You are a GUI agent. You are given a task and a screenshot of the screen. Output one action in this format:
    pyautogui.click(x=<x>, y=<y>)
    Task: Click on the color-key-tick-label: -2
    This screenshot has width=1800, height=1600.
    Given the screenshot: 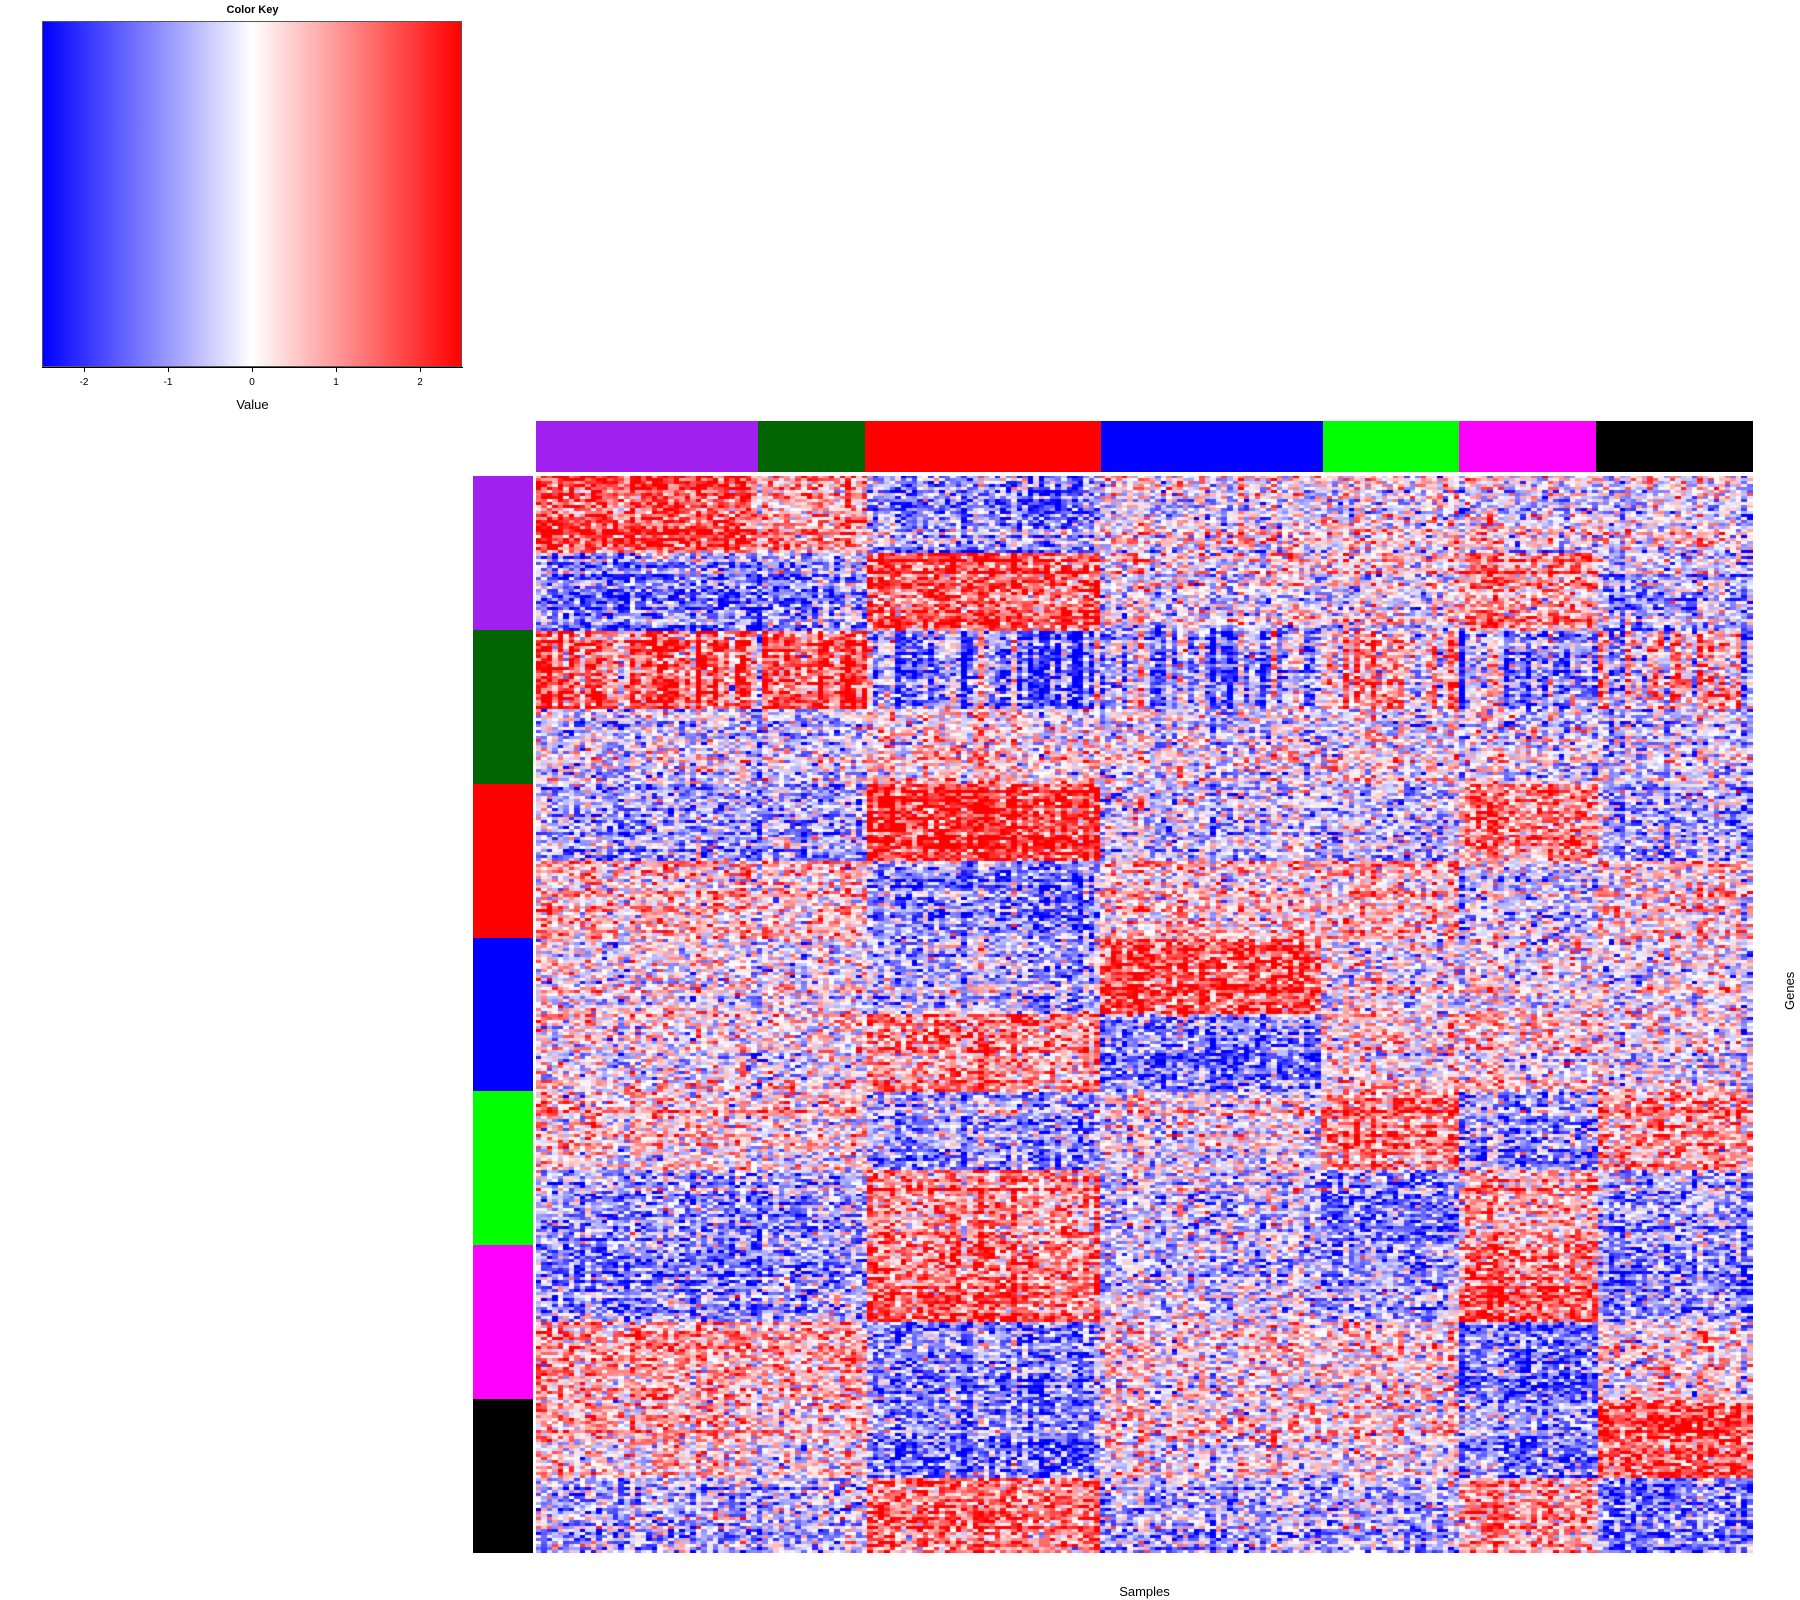 What is the action you would take?
    pyautogui.click(x=84, y=382)
    